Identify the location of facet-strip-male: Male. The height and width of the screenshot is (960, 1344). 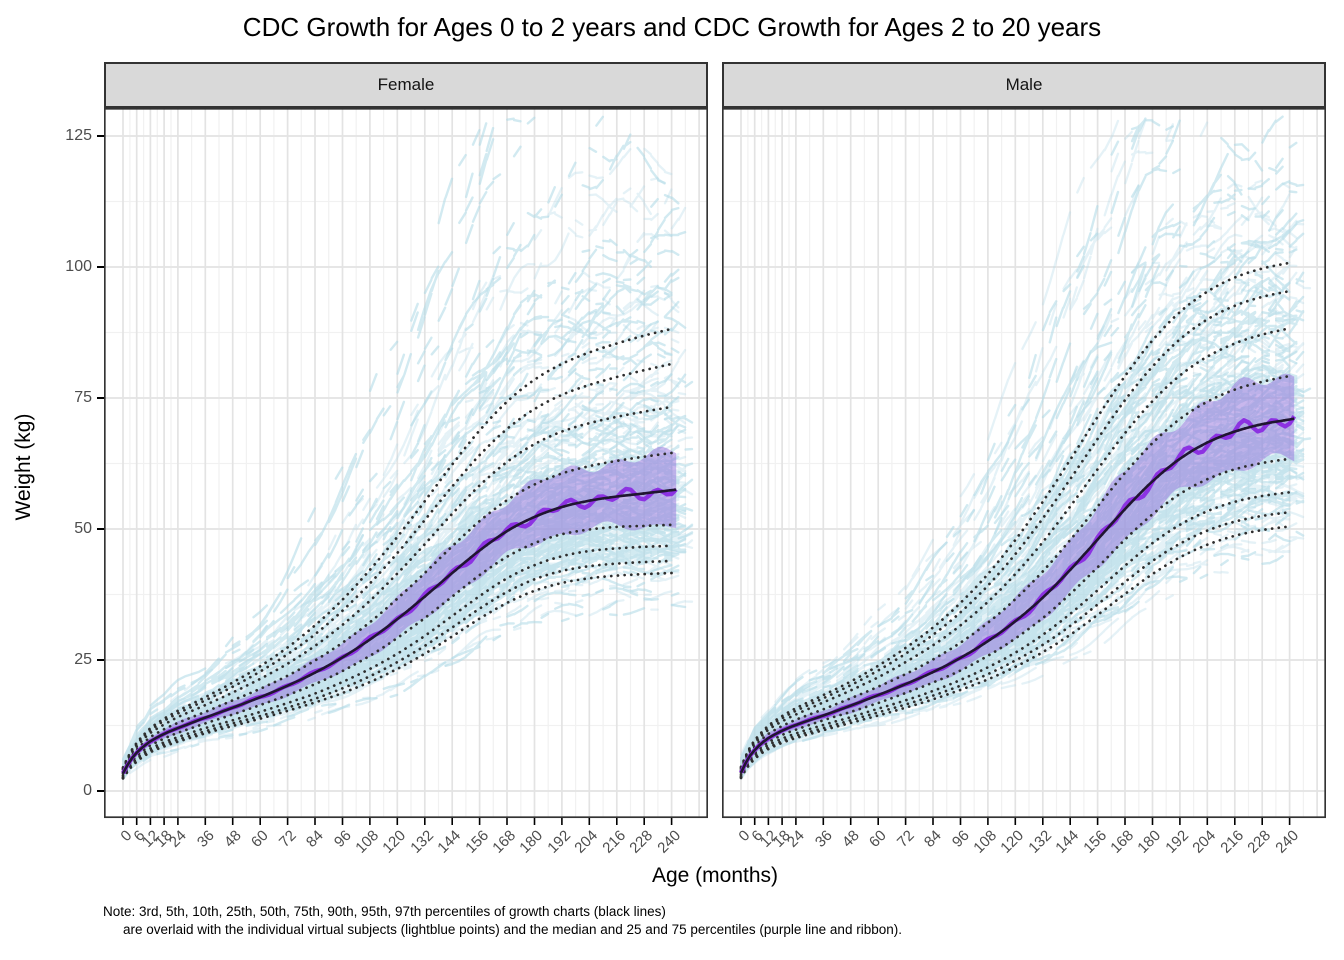
(1024, 85).